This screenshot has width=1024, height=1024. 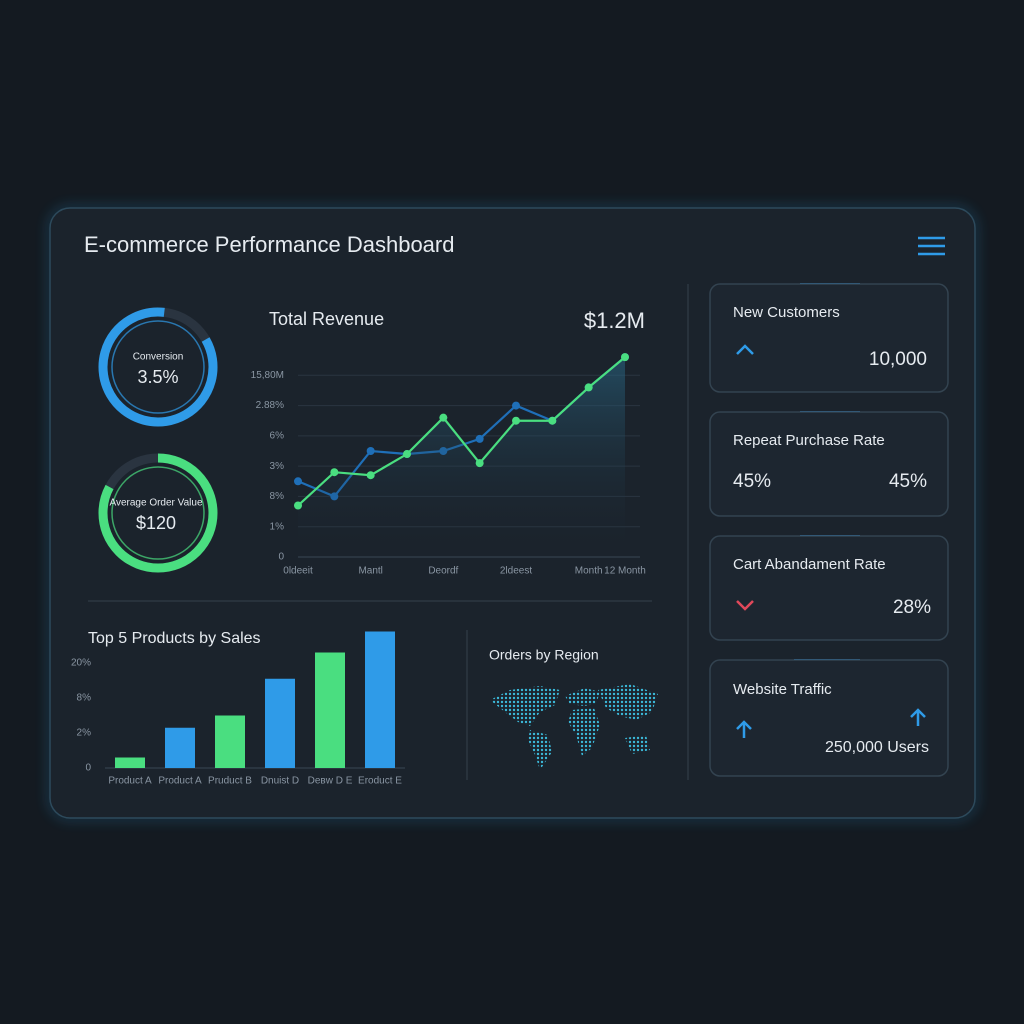 I want to click on y-tick-label: 20%, so click(x=81, y=663).